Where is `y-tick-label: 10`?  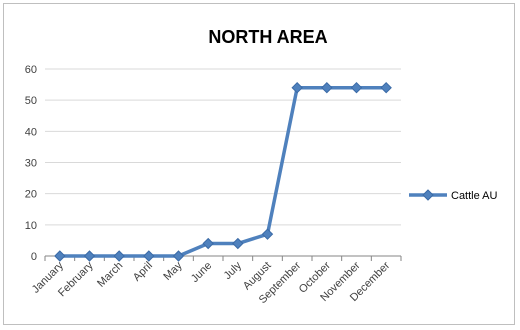
y-tick-label: 10 is located at coordinates (31, 226).